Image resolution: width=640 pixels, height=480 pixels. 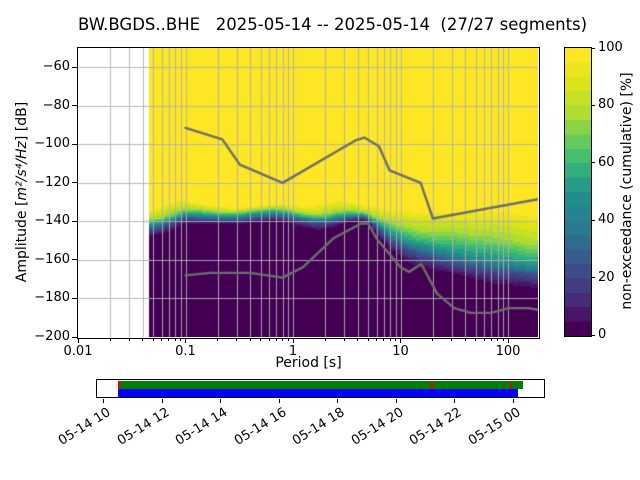 I want to click on timeline-tick-label: 05-14 10, so click(x=84, y=427).